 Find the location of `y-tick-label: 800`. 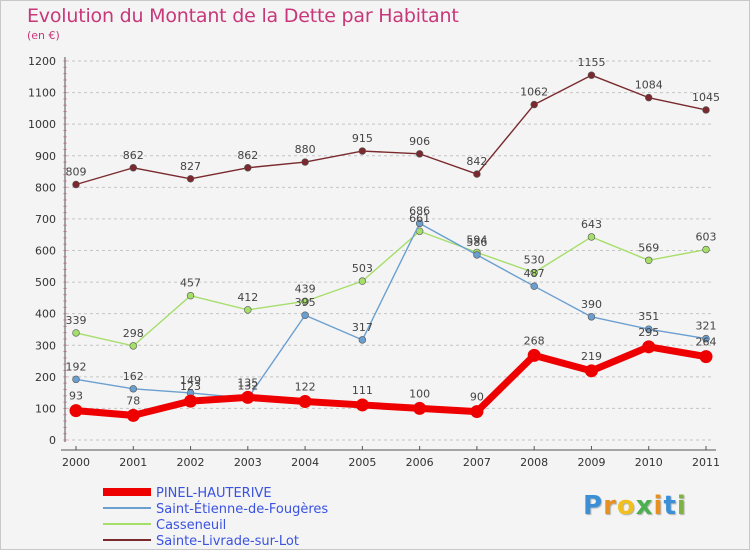

y-tick-label: 800 is located at coordinates (45, 187).